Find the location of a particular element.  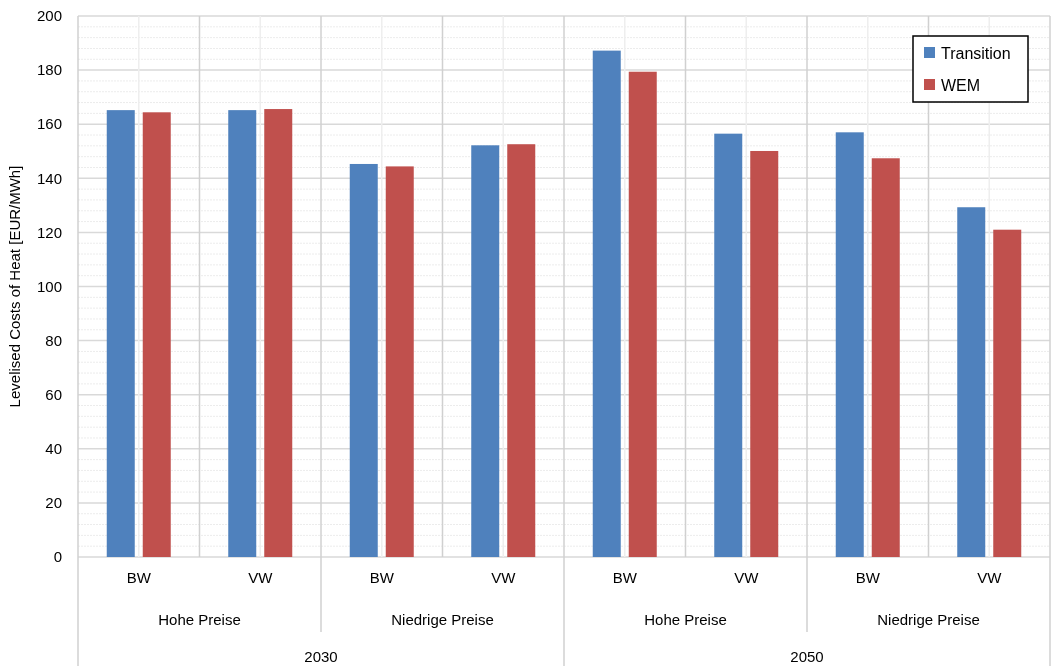

y-tick-label: 80 is located at coordinates (53, 340).